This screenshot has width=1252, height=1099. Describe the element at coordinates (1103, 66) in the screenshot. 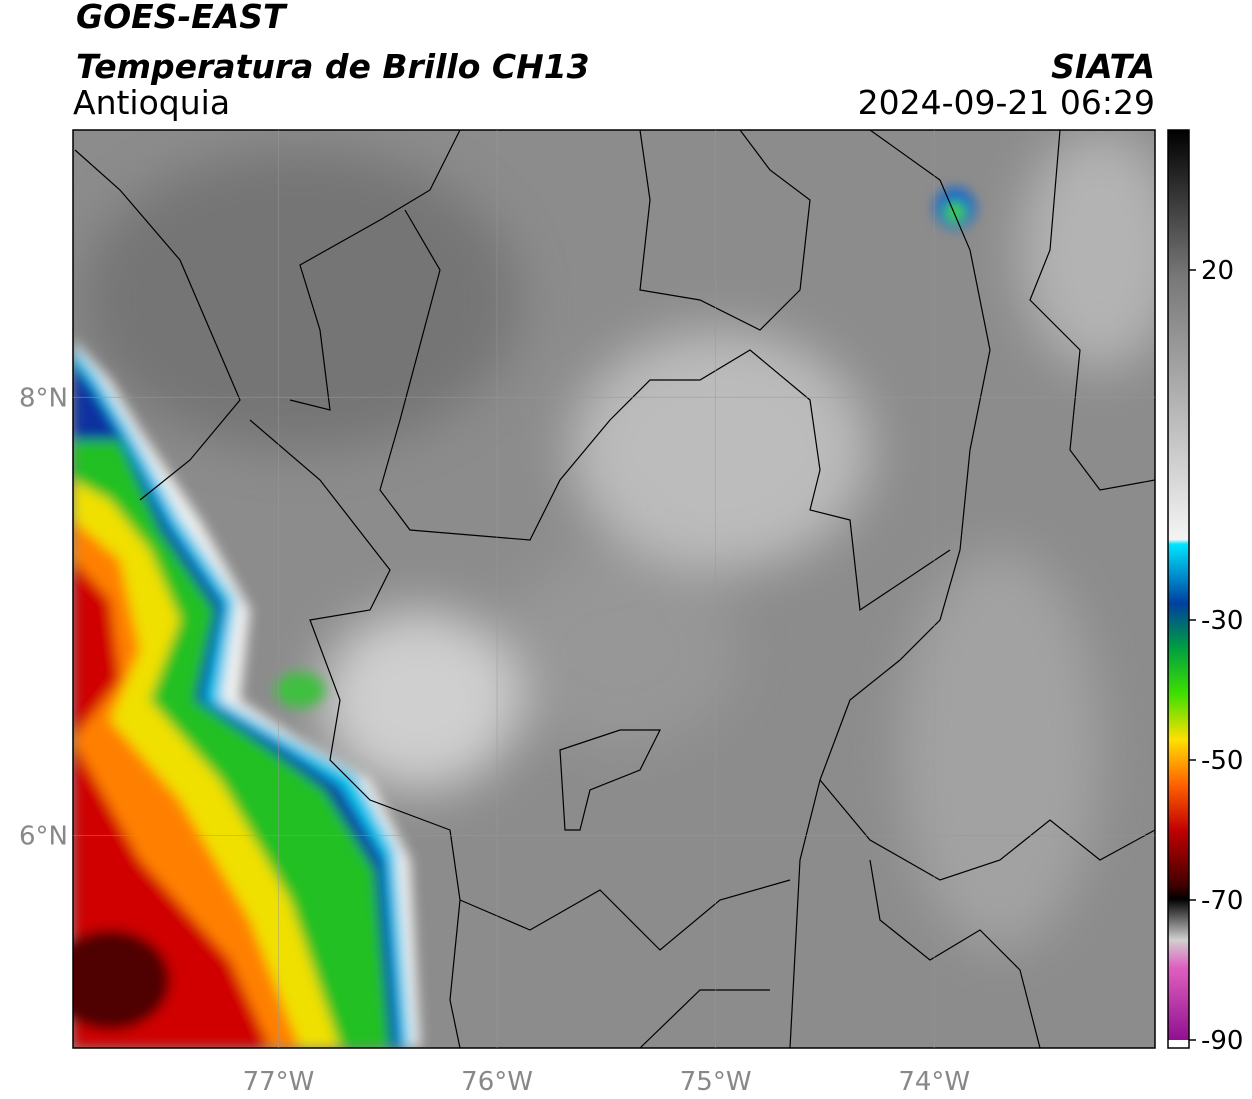

I see `source: SIATA` at that location.